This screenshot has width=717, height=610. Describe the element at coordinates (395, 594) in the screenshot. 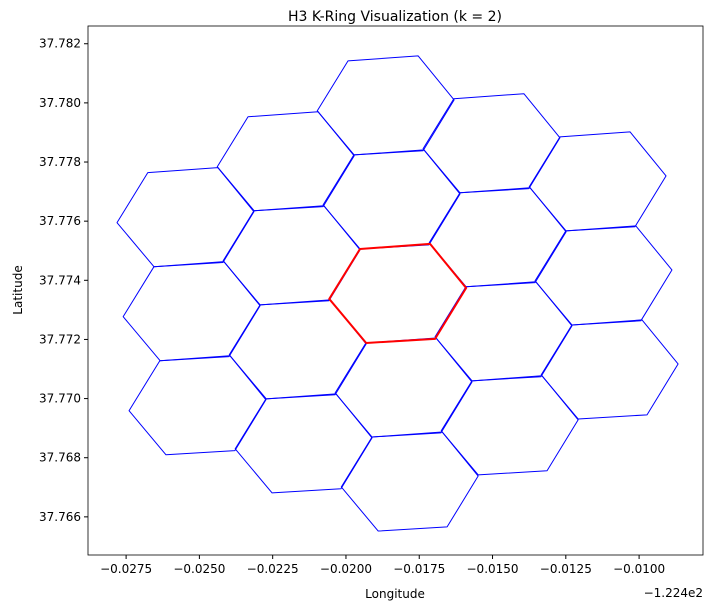

I see `x-axis-label: Longitude` at that location.